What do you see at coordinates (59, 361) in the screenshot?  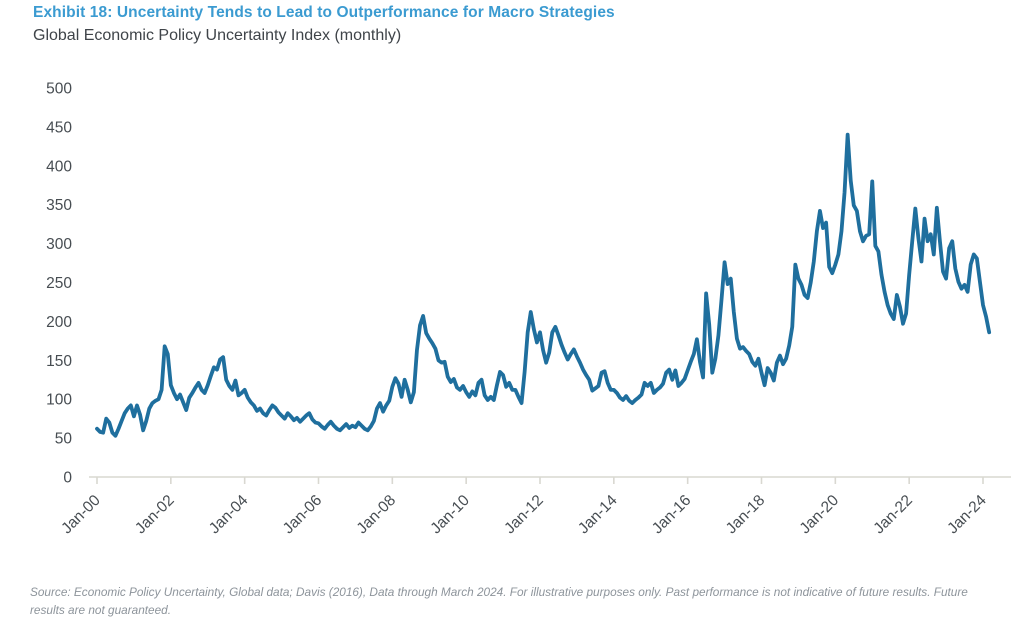 I see `y-tick-label: 150` at bounding box center [59, 361].